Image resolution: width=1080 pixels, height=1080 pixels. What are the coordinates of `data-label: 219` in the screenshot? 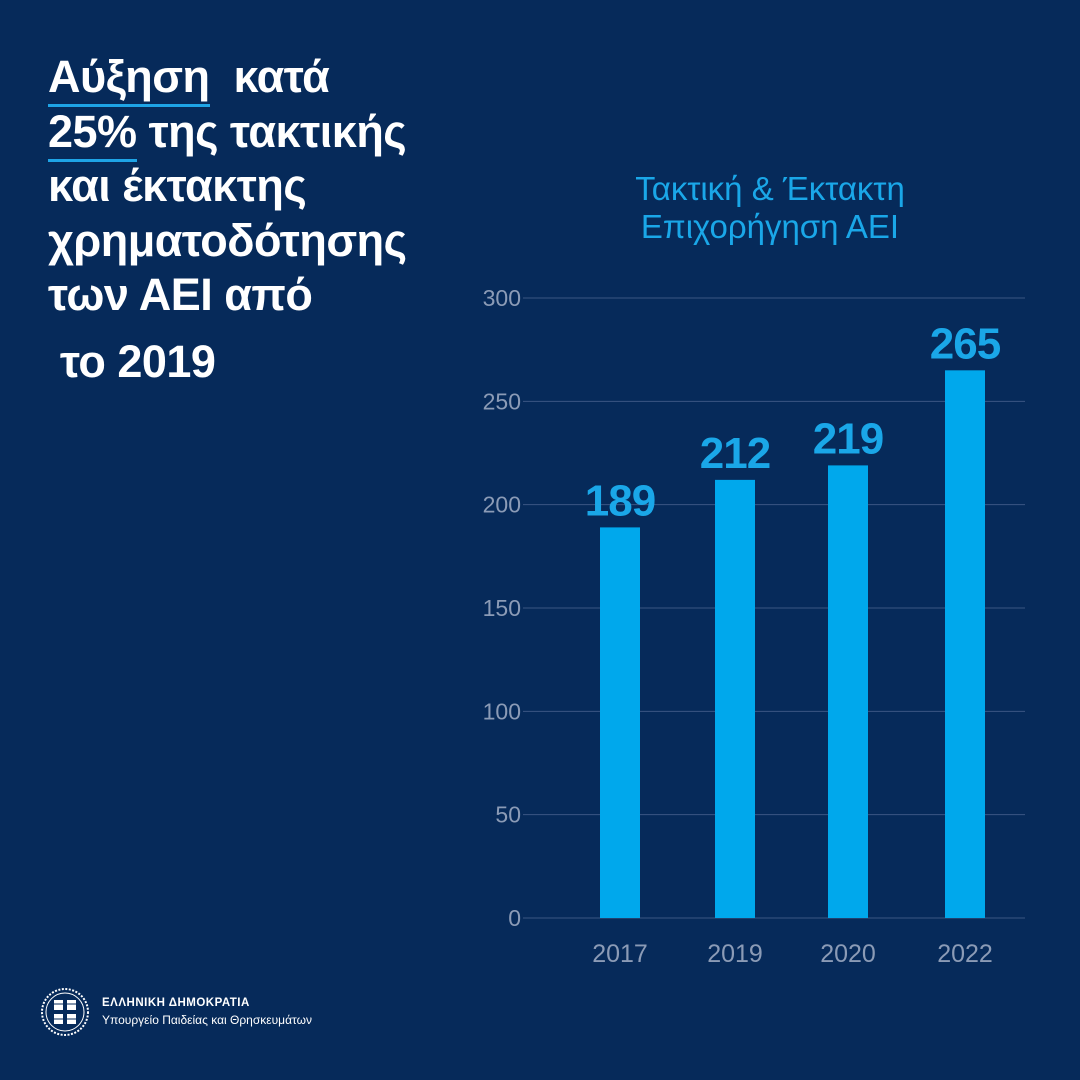 It's located at (848, 438).